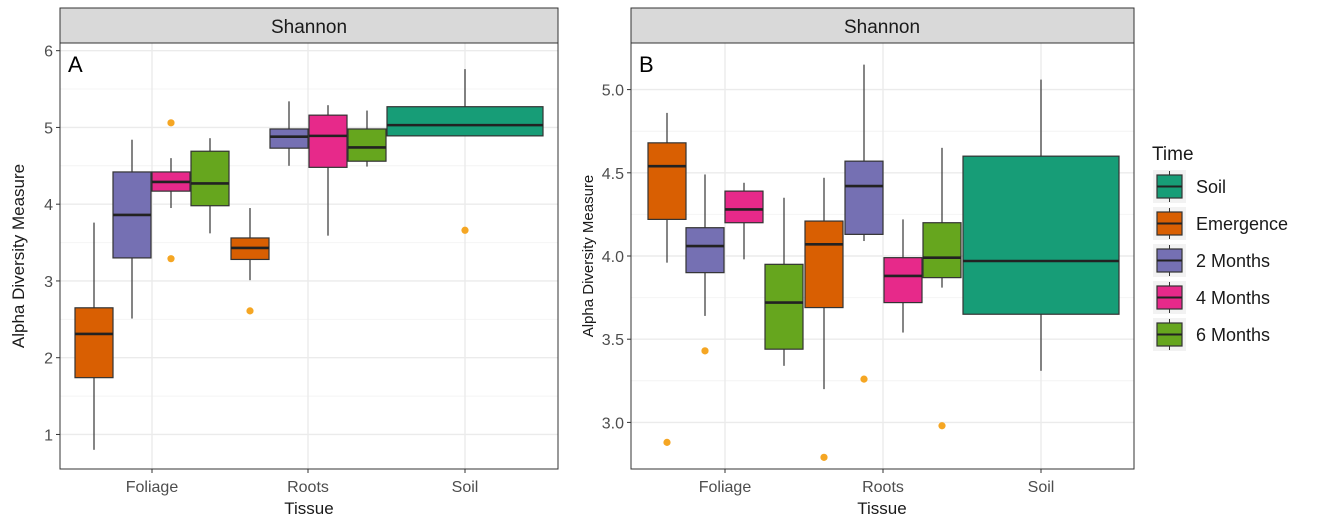 This screenshot has height=517, width=1317. What do you see at coordinates (48, 282) in the screenshot?
I see `y-tick-label: 3` at bounding box center [48, 282].